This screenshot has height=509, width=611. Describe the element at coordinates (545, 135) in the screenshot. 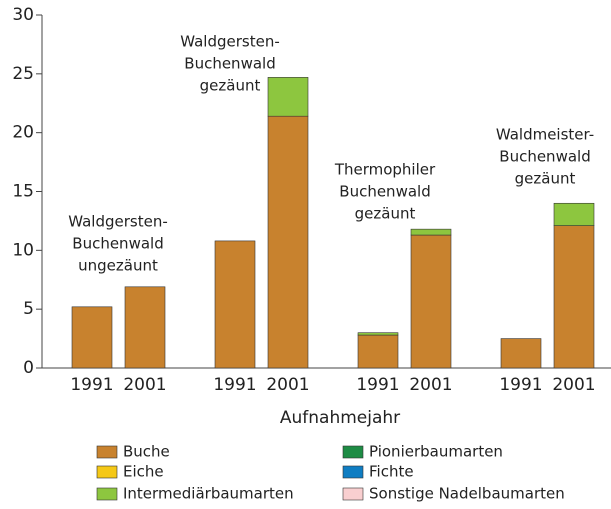

I see `group-annotation: Waldmeister-` at that location.